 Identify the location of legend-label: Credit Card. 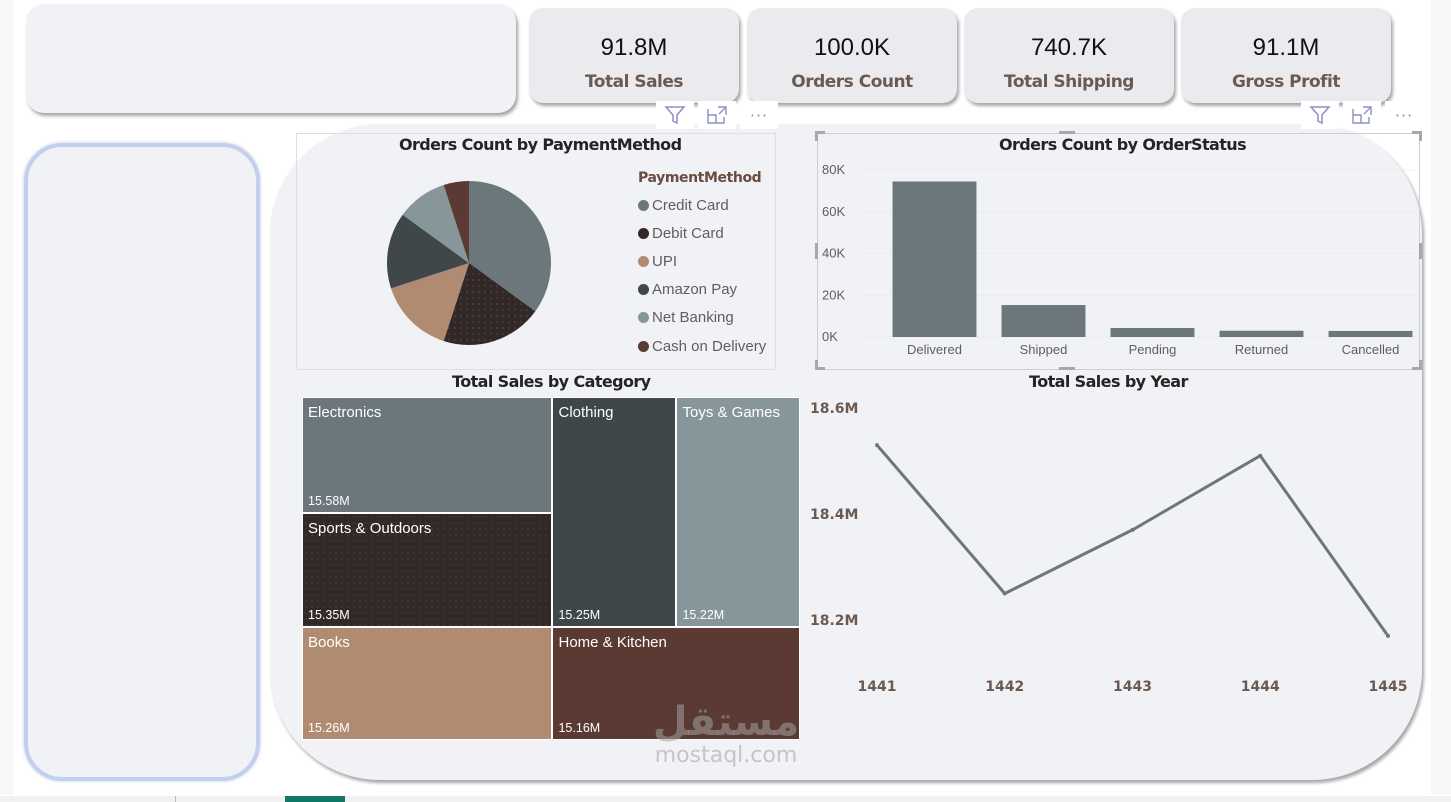
(690, 205).